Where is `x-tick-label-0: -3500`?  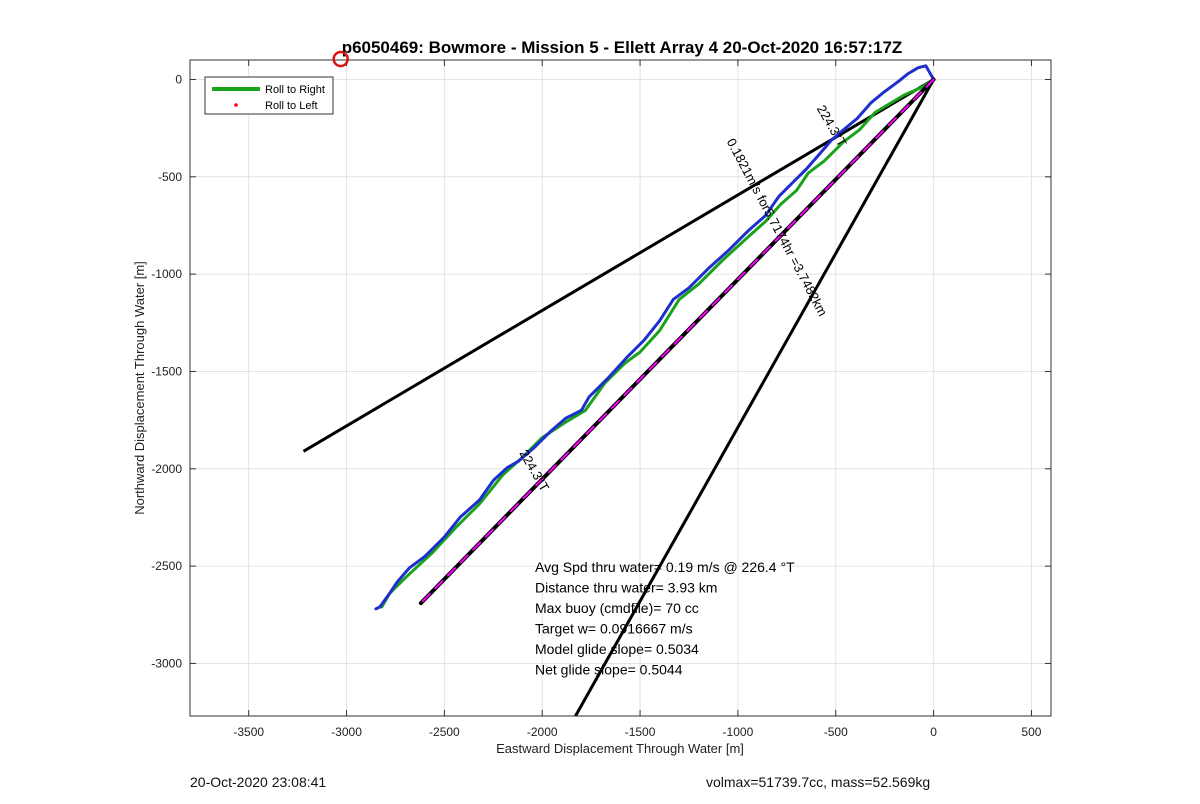 x-tick-label-0: -3500 is located at coordinates (248, 732).